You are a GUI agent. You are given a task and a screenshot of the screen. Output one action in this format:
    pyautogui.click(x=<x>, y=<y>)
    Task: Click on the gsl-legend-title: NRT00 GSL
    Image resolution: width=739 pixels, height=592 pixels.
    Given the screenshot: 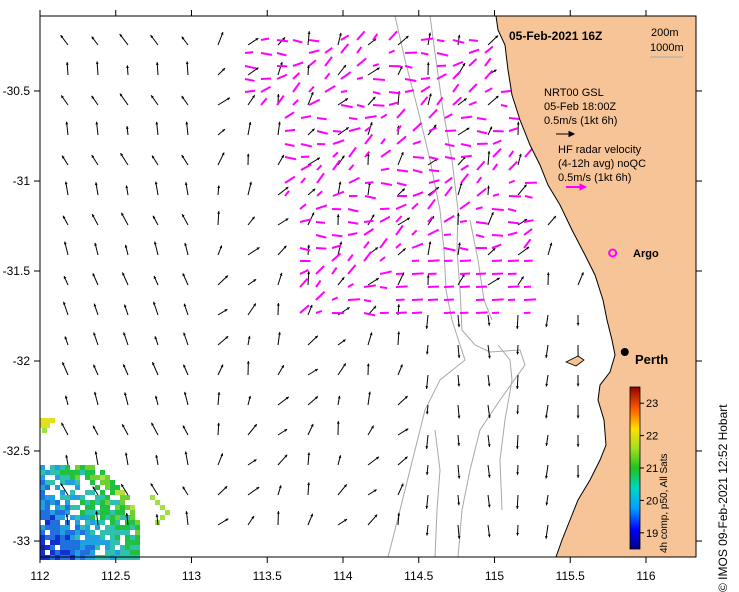 What is the action you would take?
    pyautogui.click(x=574, y=93)
    